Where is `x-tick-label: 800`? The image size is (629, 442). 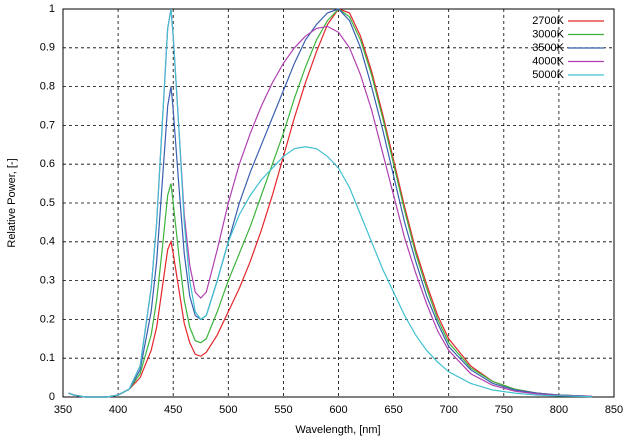
x-tick-label: 800 is located at coordinates (559, 410).